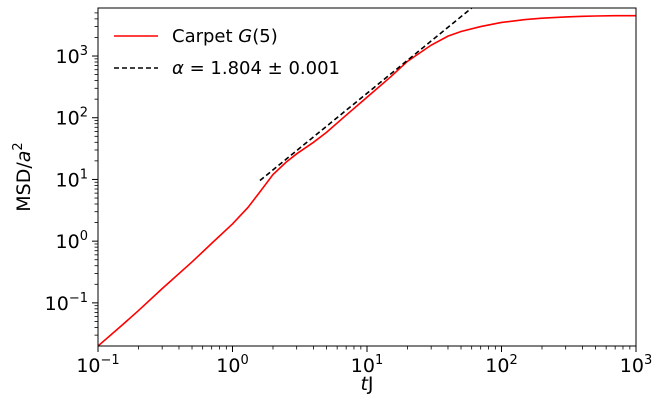 This screenshot has width=668, height=394. Describe the element at coordinates (636, 365) in the screenshot. I see `x-tick-label: 10³` at that location.